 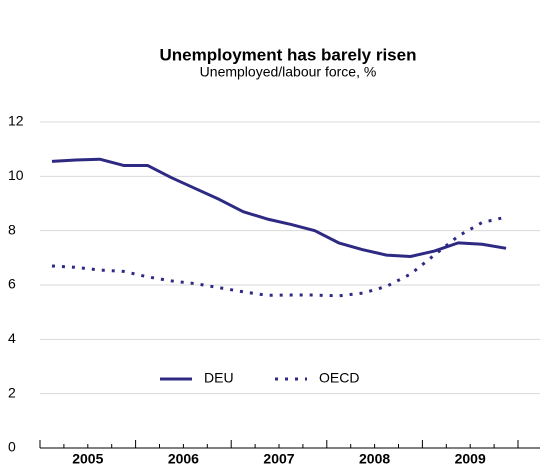 I want to click on y-tick-label: 2, so click(x=12, y=392).